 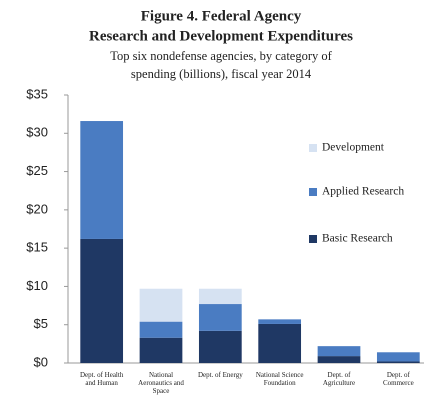 What do you see at coordinates (37, 285) in the screenshot?
I see `y-tick-label: $10` at bounding box center [37, 285].